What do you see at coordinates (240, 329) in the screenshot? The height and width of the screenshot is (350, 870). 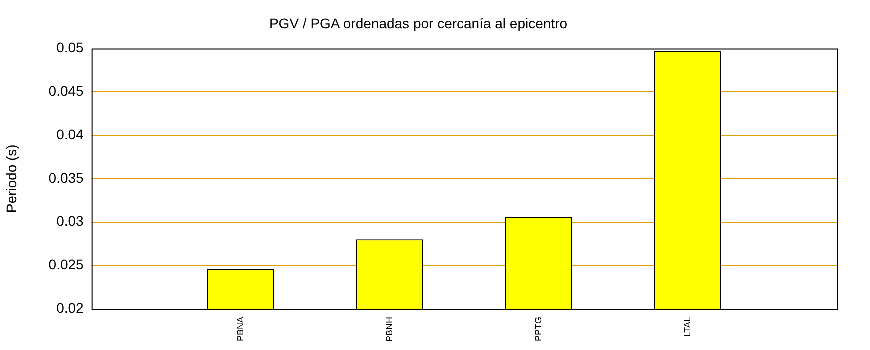 I see `x-tick-label: PBNA` at bounding box center [240, 329].